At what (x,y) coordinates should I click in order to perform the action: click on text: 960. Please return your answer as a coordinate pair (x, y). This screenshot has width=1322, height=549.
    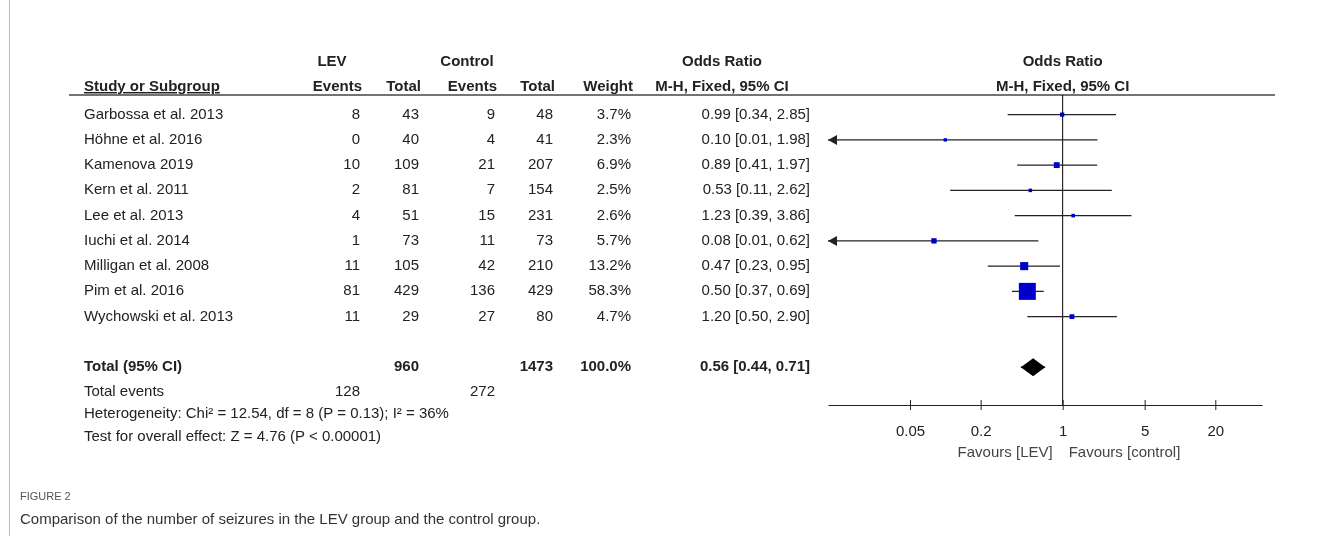
    Looking at the image, I should click on (406, 366).